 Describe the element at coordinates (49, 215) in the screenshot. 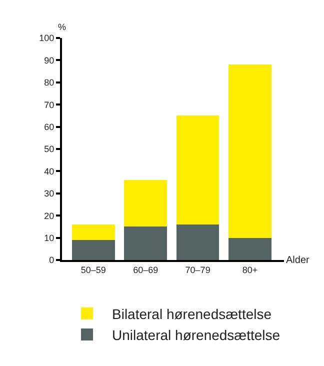

I see `y-tick-label: 20` at that location.